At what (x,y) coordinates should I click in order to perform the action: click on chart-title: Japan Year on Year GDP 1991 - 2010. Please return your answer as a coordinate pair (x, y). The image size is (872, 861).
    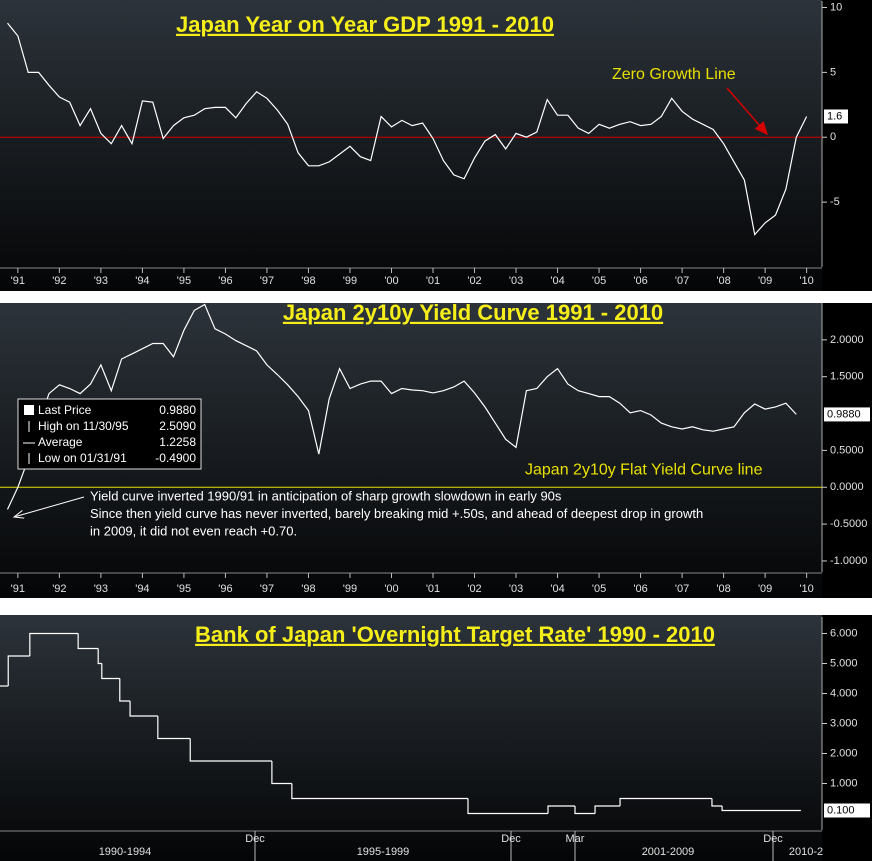
    Looking at the image, I should click on (365, 24).